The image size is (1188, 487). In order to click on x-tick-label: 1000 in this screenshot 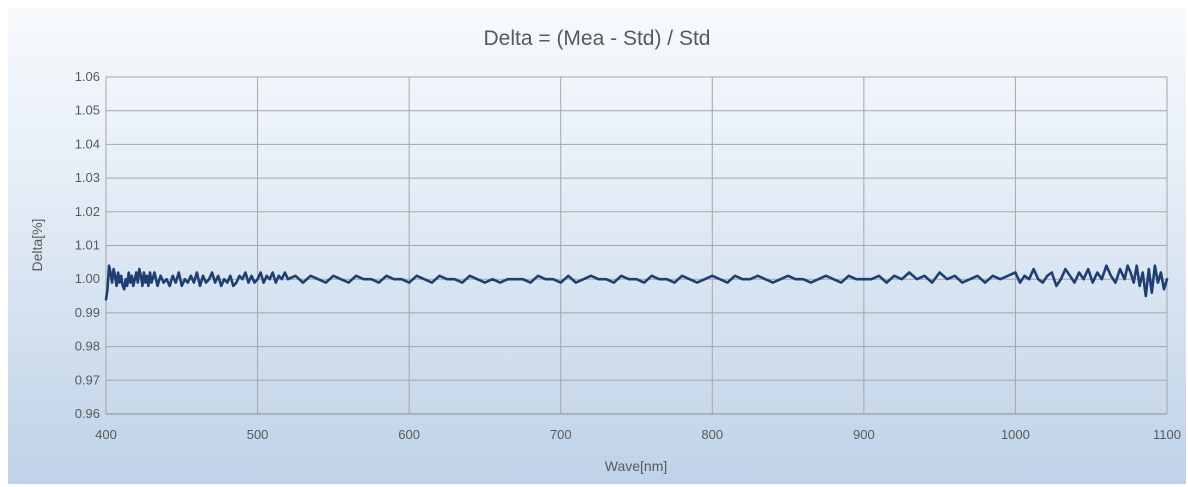, I will do `click(1015, 434)`.